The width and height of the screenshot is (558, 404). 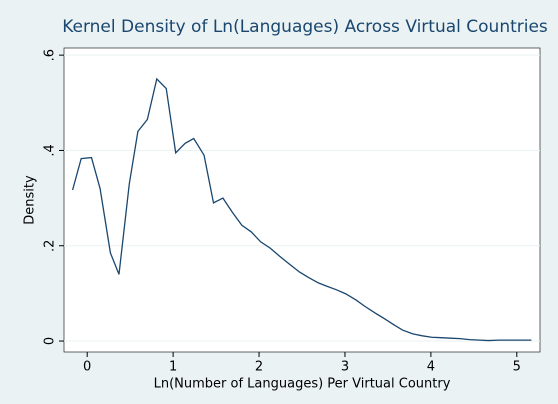 I want to click on y-tick-label: .4, so click(x=50, y=150).